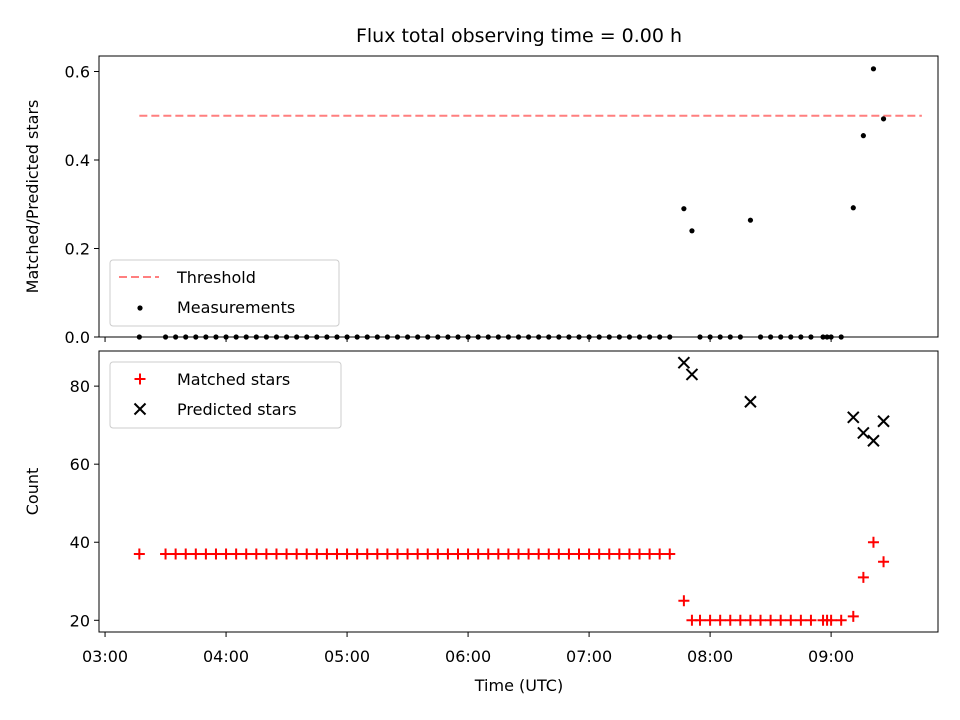  Describe the element at coordinates (32, 197) in the screenshot. I see `y-axis-label-ratio: Matched/Predicted stars` at that location.